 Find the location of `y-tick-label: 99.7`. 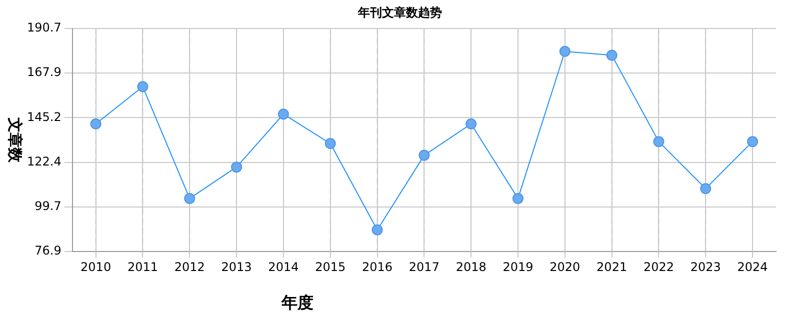

y-tick-label: 99.7 is located at coordinates (48, 206).